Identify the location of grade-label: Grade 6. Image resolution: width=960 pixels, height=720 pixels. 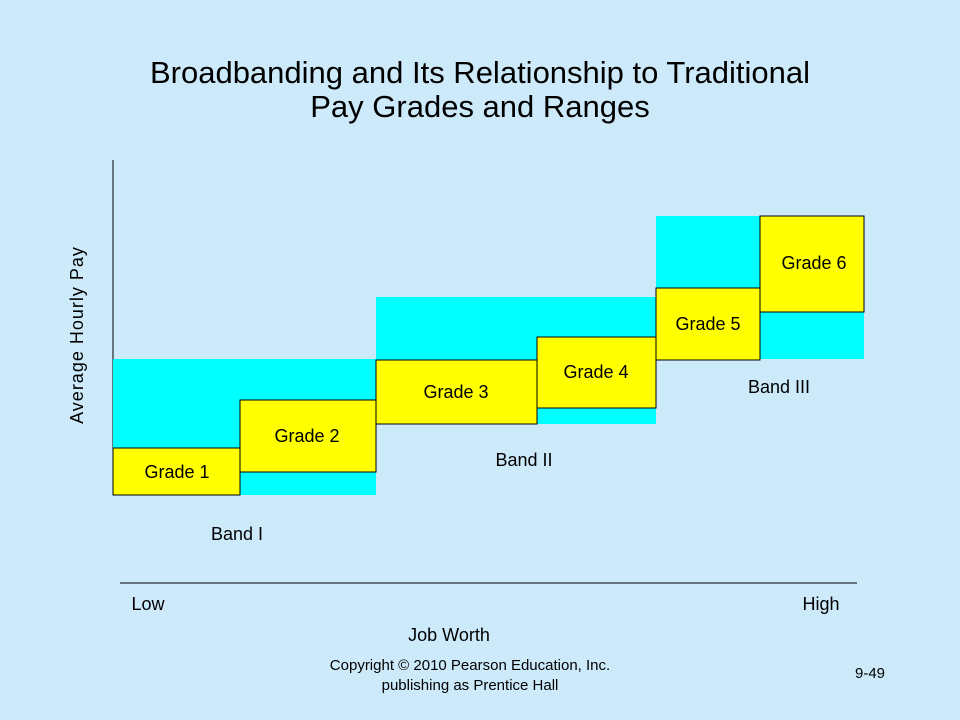
(813, 263).